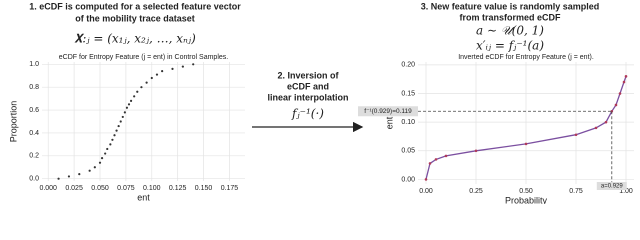 The width and height of the screenshot is (640, 240). Describe the element at coordinates (13, 122) in the screenshot. I see `y-axis-label: Proportion` at that location.